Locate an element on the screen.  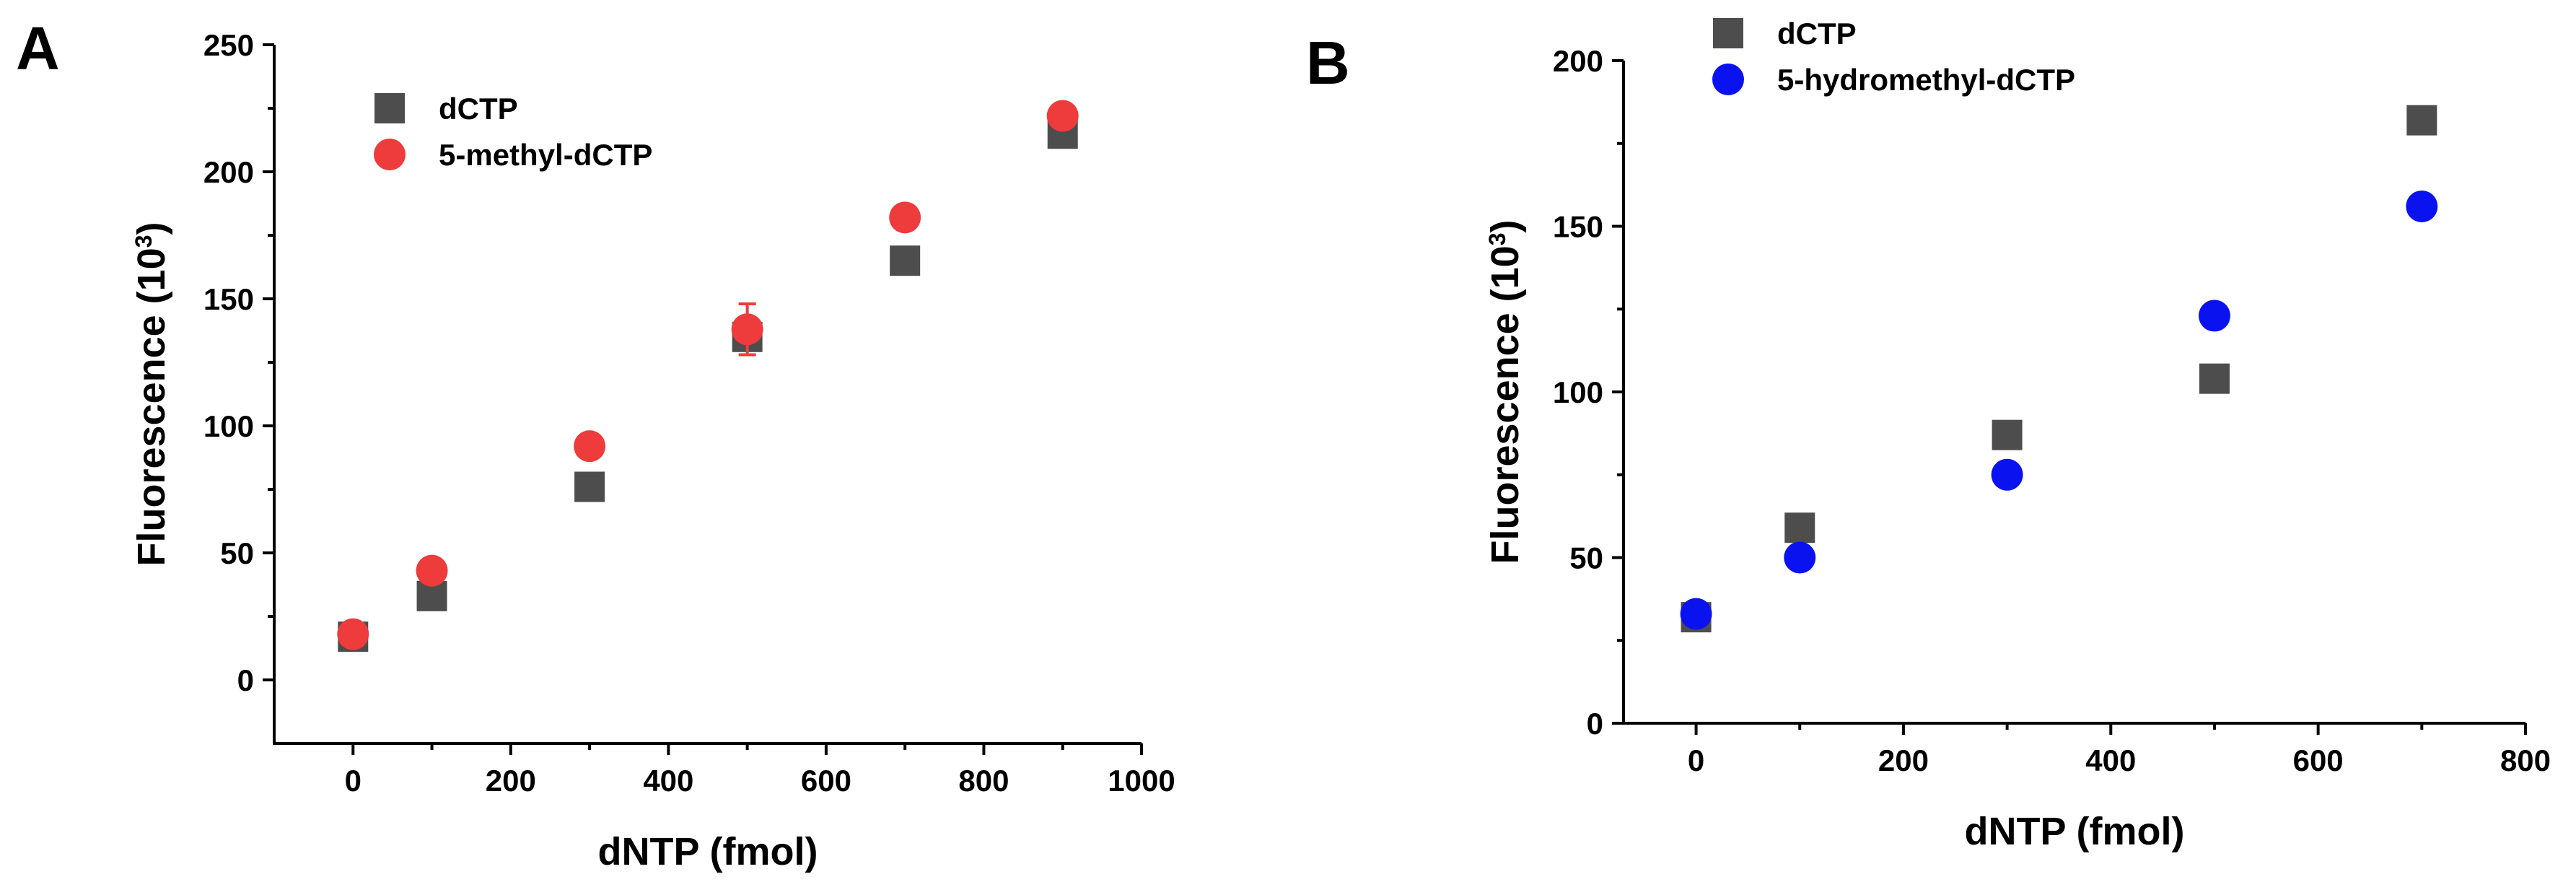
chart-a-x-tick-label: 200 is located at coordinates (511, 781).